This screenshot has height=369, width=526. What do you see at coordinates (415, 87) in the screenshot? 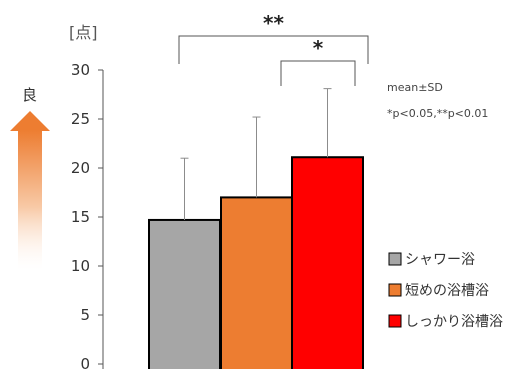
I see `stat-note-mean-sd: mean±SD` at bounding box center [415, 87].